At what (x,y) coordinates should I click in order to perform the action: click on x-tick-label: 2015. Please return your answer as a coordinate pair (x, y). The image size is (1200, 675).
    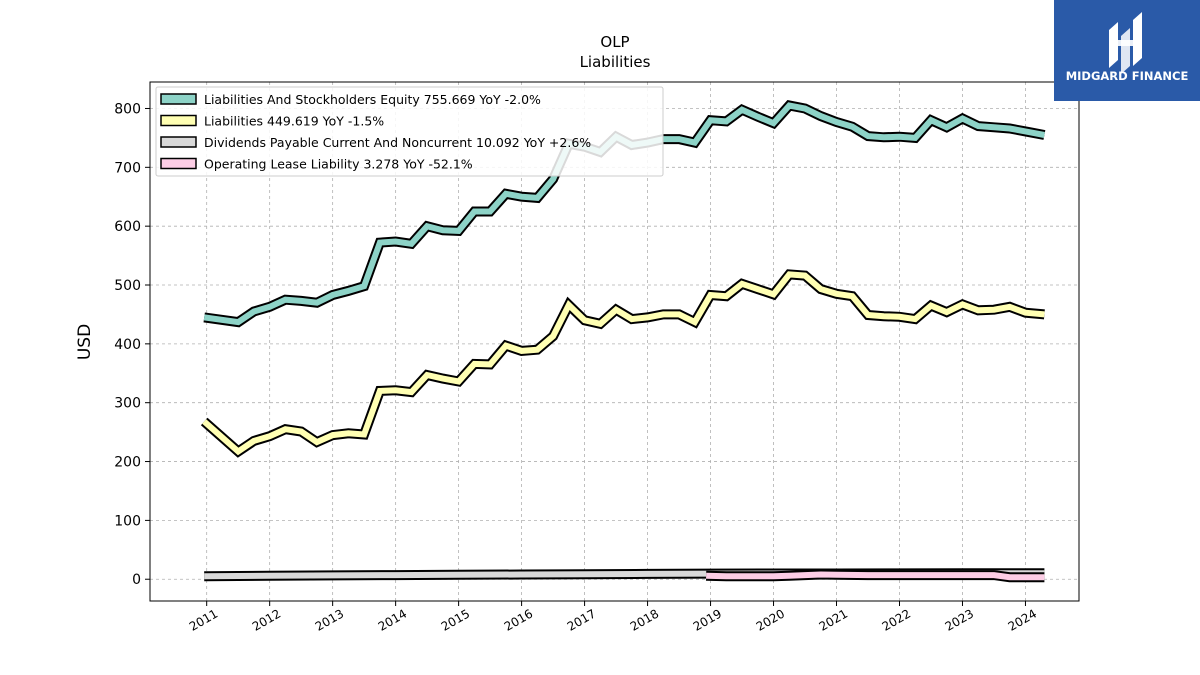
    Looking at the image, I should click on (455, 619).